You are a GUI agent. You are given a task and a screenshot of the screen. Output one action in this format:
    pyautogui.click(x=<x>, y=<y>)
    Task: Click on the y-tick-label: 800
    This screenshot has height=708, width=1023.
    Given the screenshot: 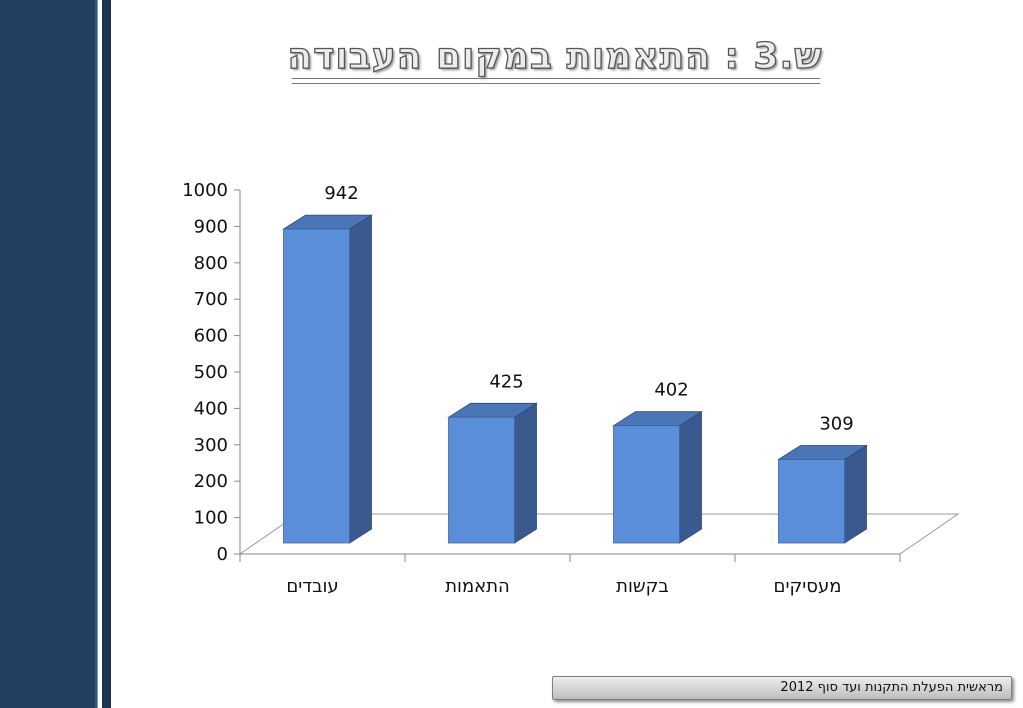 What is the action you would take?
    pyautogui.click(x=211, y=263)
    